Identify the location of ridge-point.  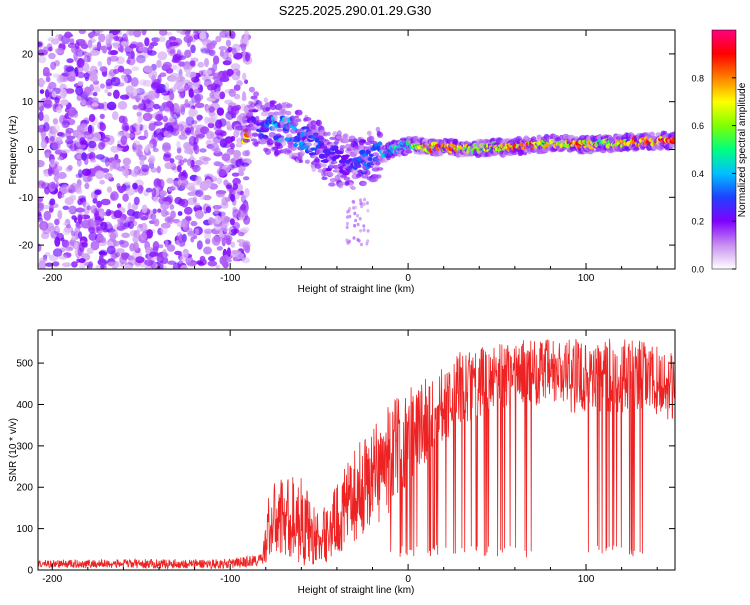
(314, 149).